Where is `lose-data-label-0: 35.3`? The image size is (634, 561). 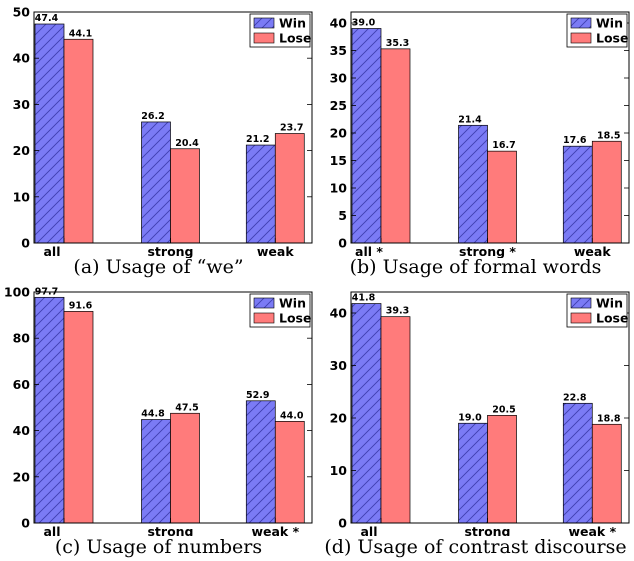
lose-data-label-0: 35.3 is located at coordinates (397, 43).